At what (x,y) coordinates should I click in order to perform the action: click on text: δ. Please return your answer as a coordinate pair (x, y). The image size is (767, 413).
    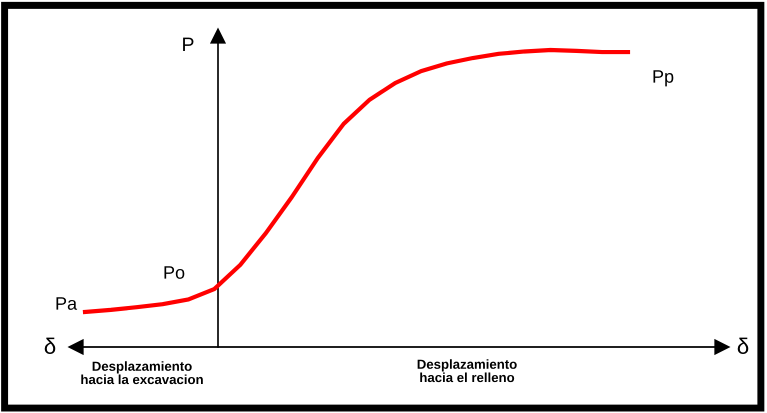
    Looking at the image, I should click on (743, 346).